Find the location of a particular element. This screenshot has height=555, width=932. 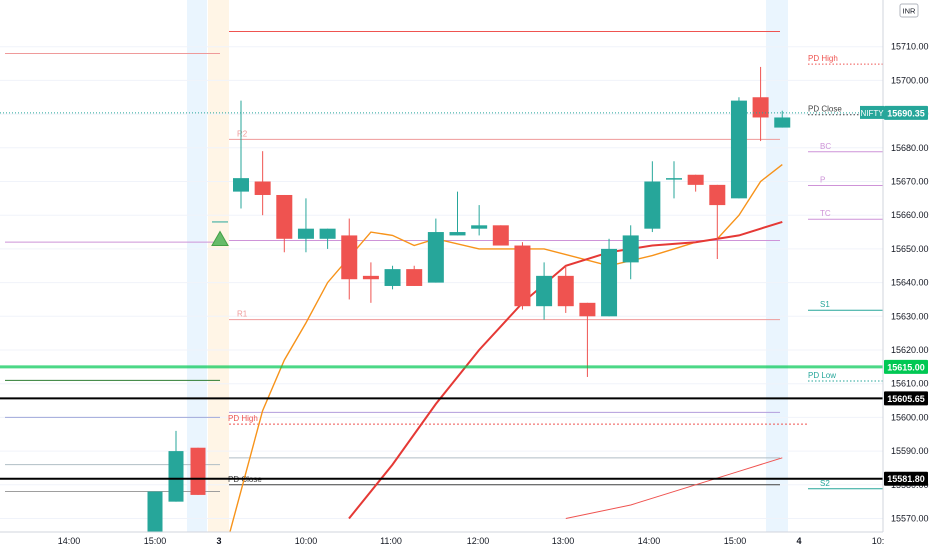

price-badge-label: 15581.80 is located at coordinates (906, 479).